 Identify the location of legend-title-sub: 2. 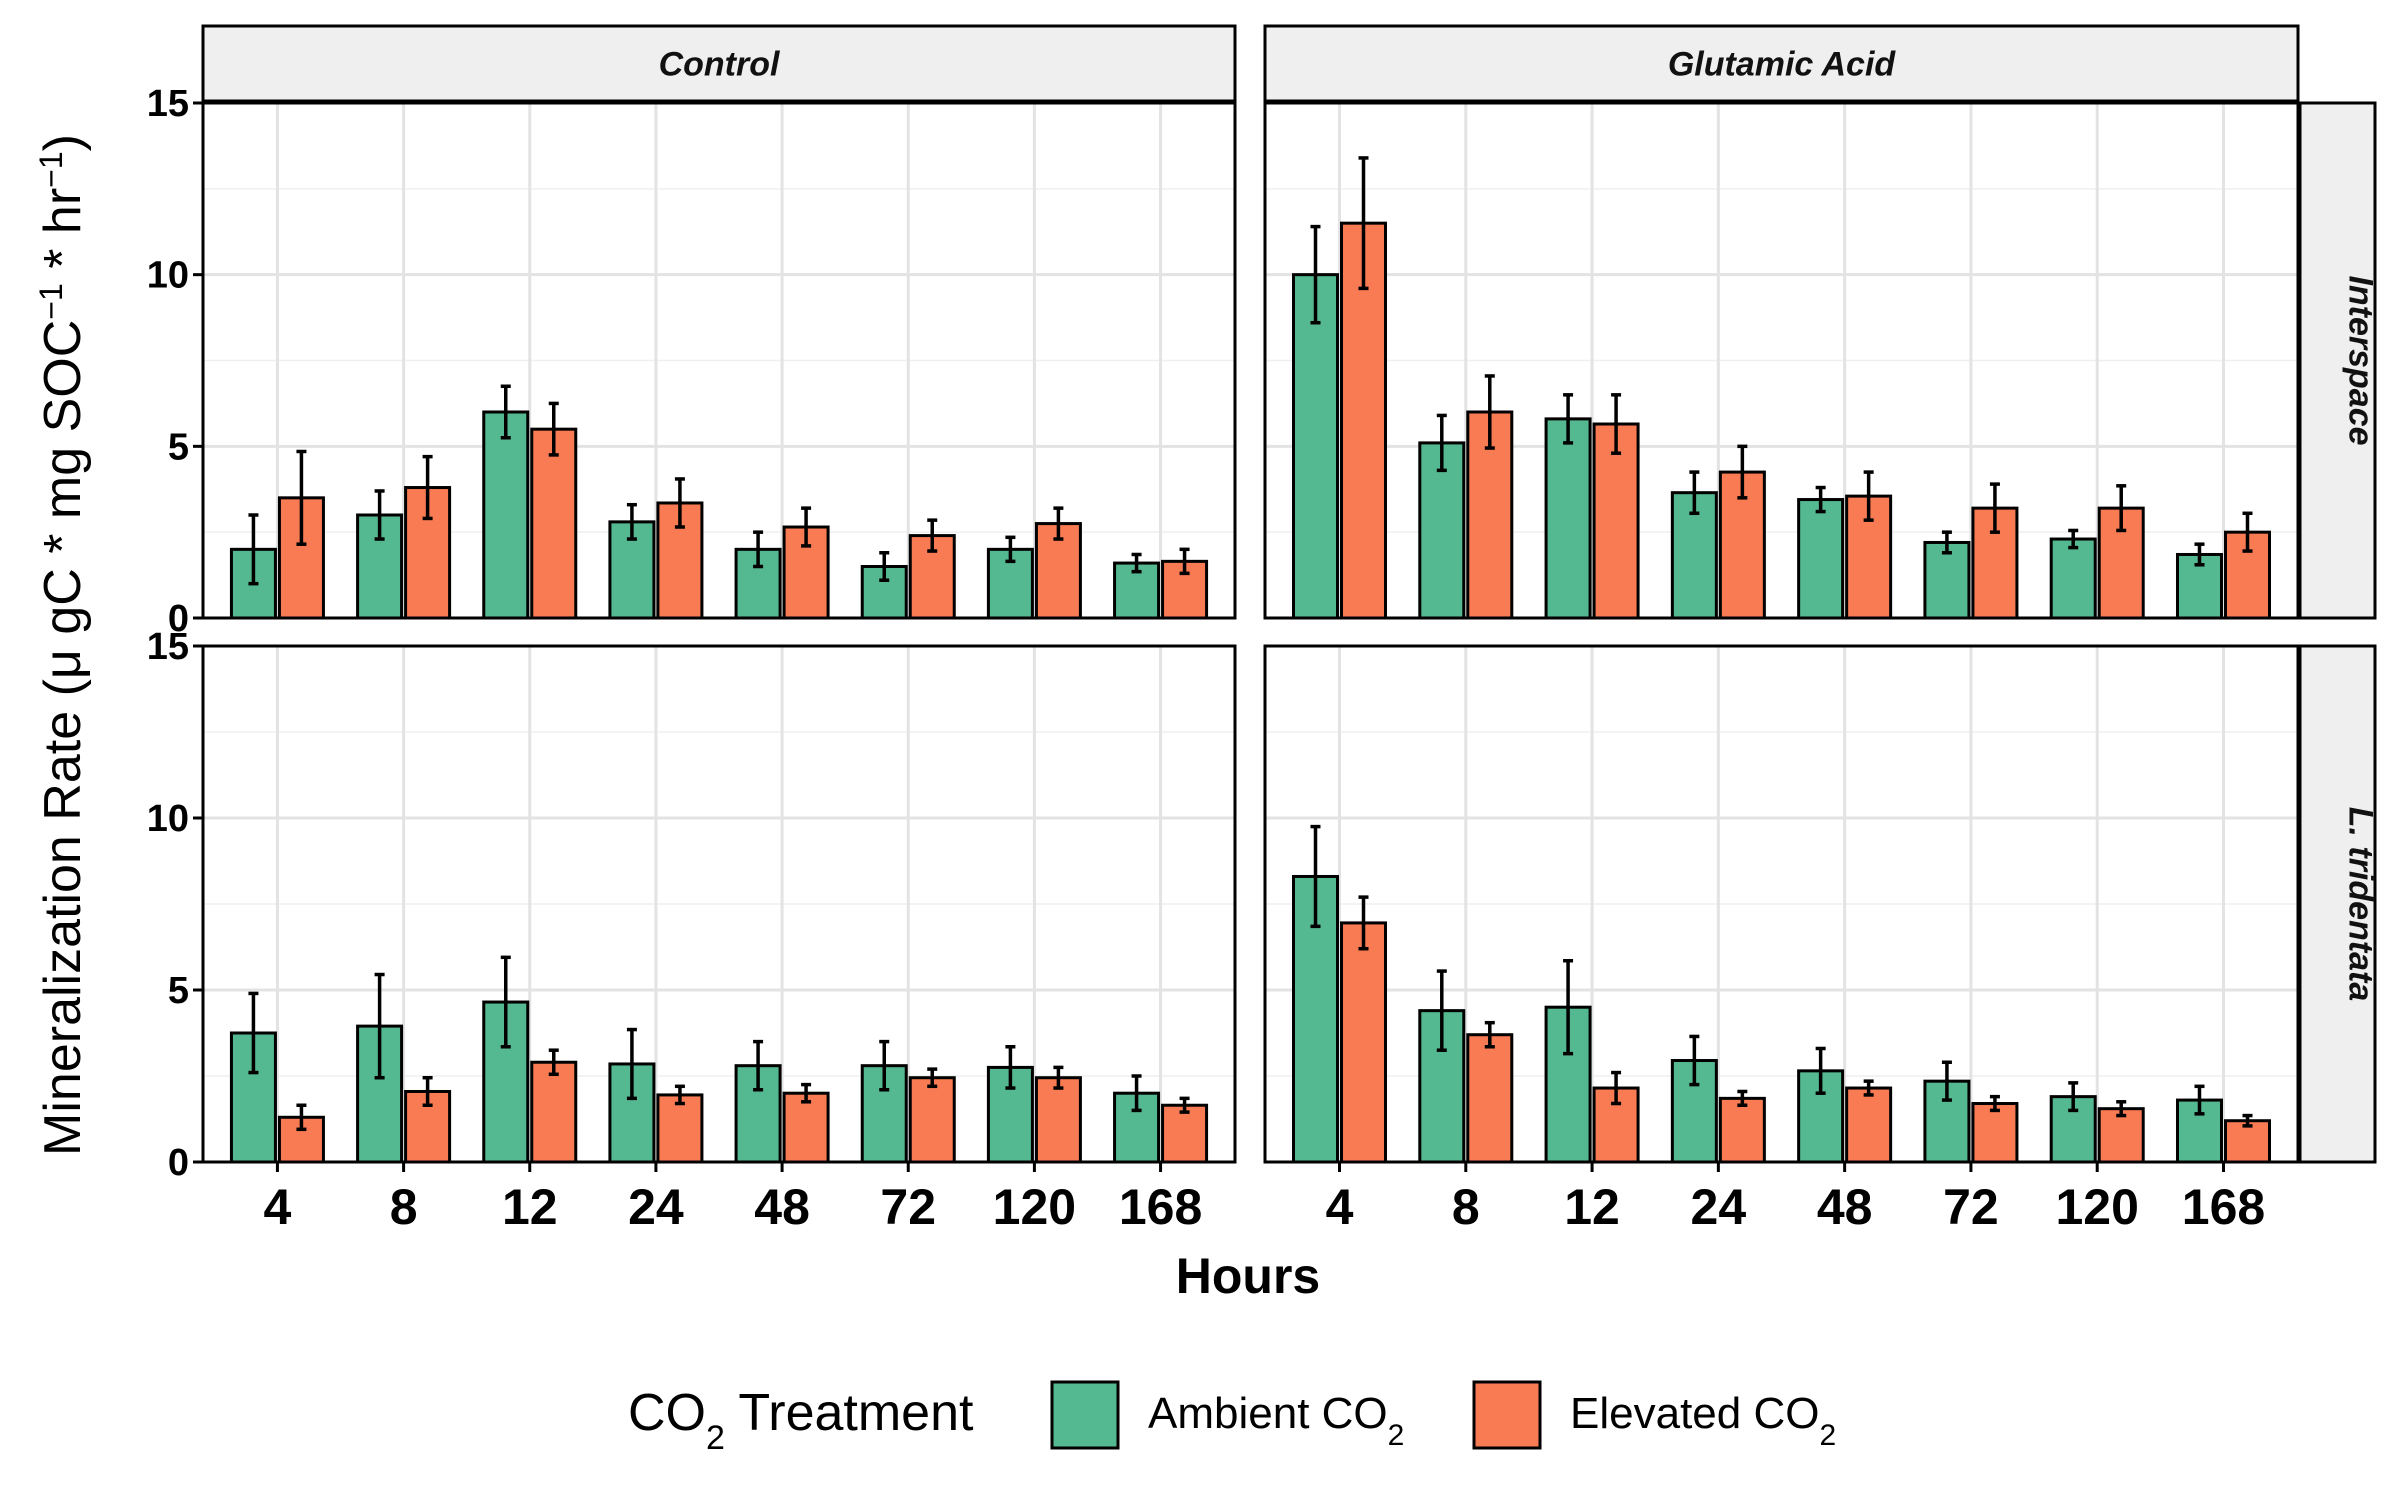
(715, 1438).